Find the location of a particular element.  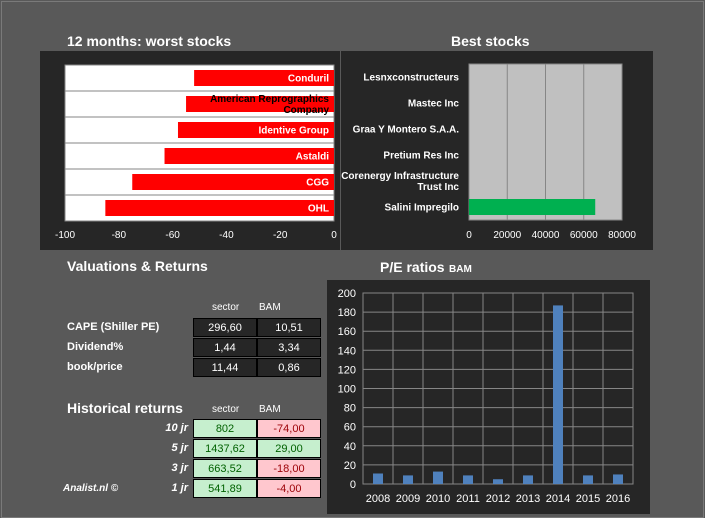

cell-sector: 11,44 is located at coordinates (225, 367).